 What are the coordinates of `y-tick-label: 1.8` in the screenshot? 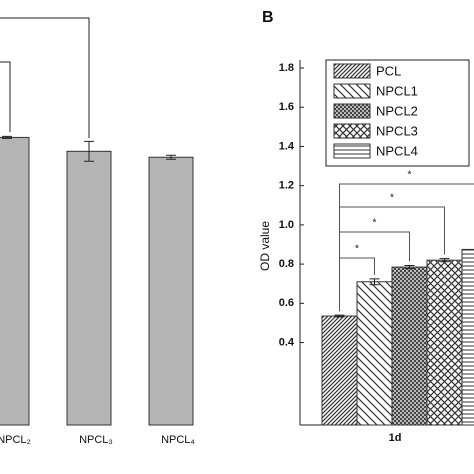 It's located at (286, 68).